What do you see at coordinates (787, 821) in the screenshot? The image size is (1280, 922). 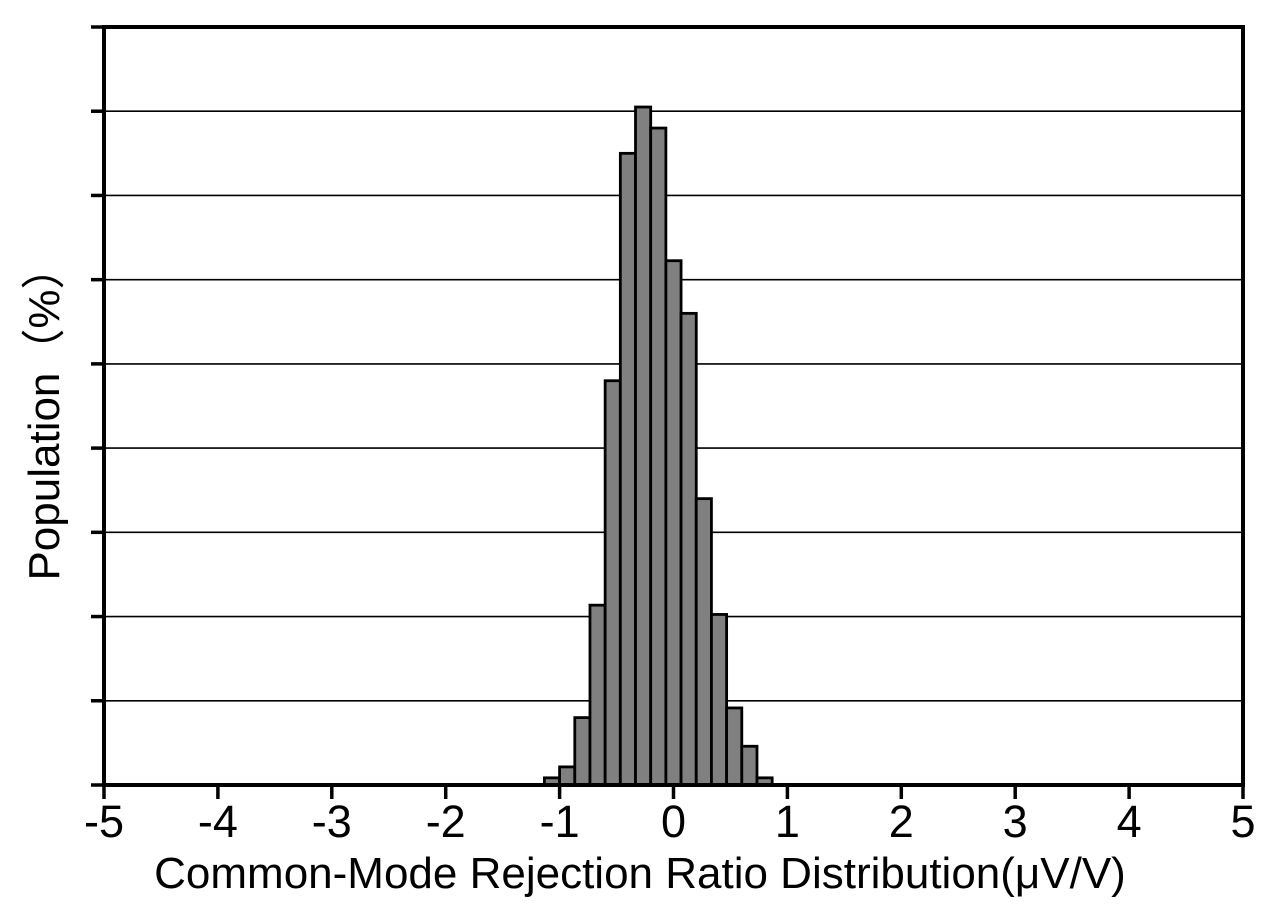 I see `x-tick-label: 1` at bounding box center [787, 821].